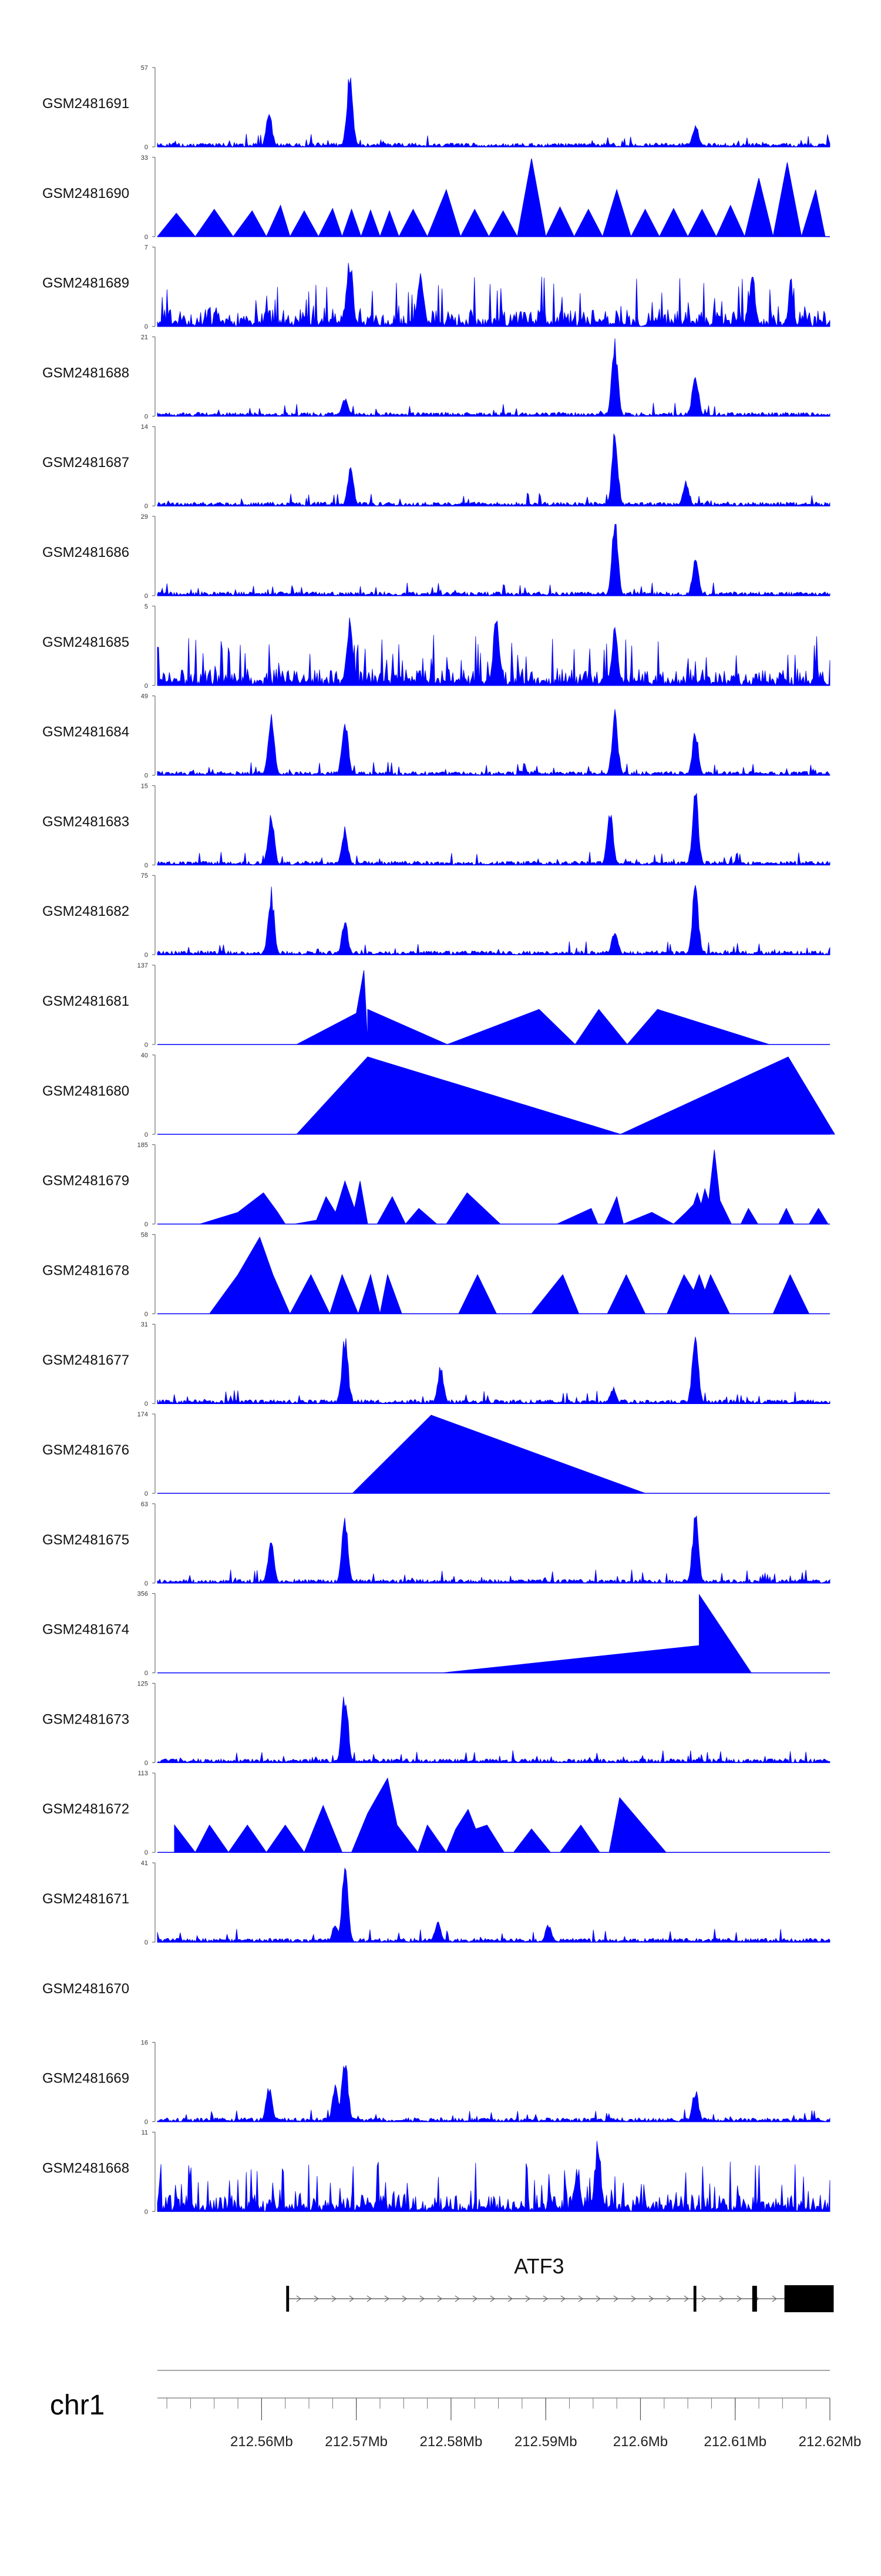 This screenshot has height=2576, width=881. Describe the element at coordinates (539, 2266) in the screenshot. I see `gene-label: ATF3` at that location.